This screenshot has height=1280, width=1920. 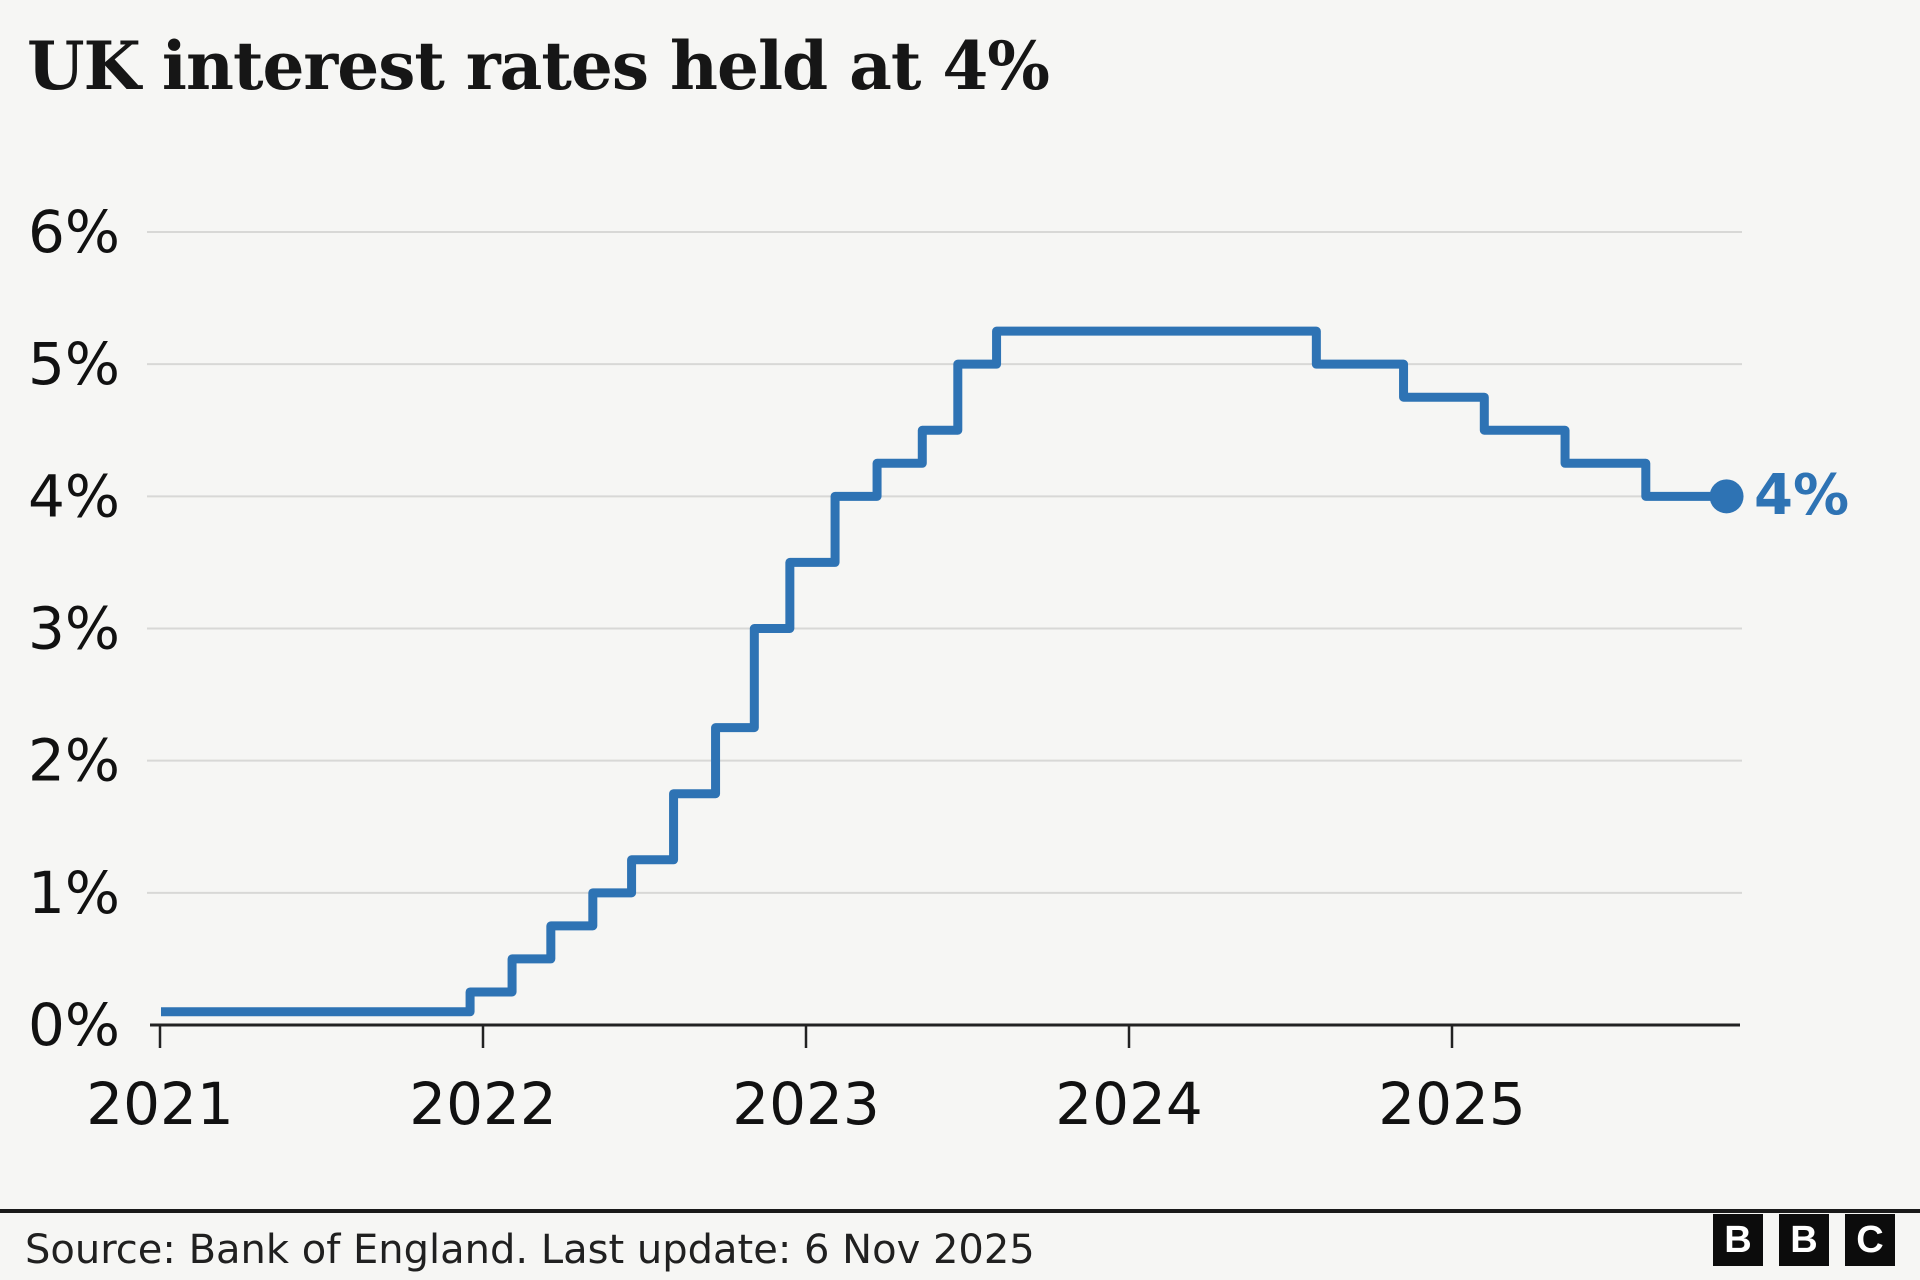 I want to click on current-rate-label: 4%, so click(x=1802, y=495).